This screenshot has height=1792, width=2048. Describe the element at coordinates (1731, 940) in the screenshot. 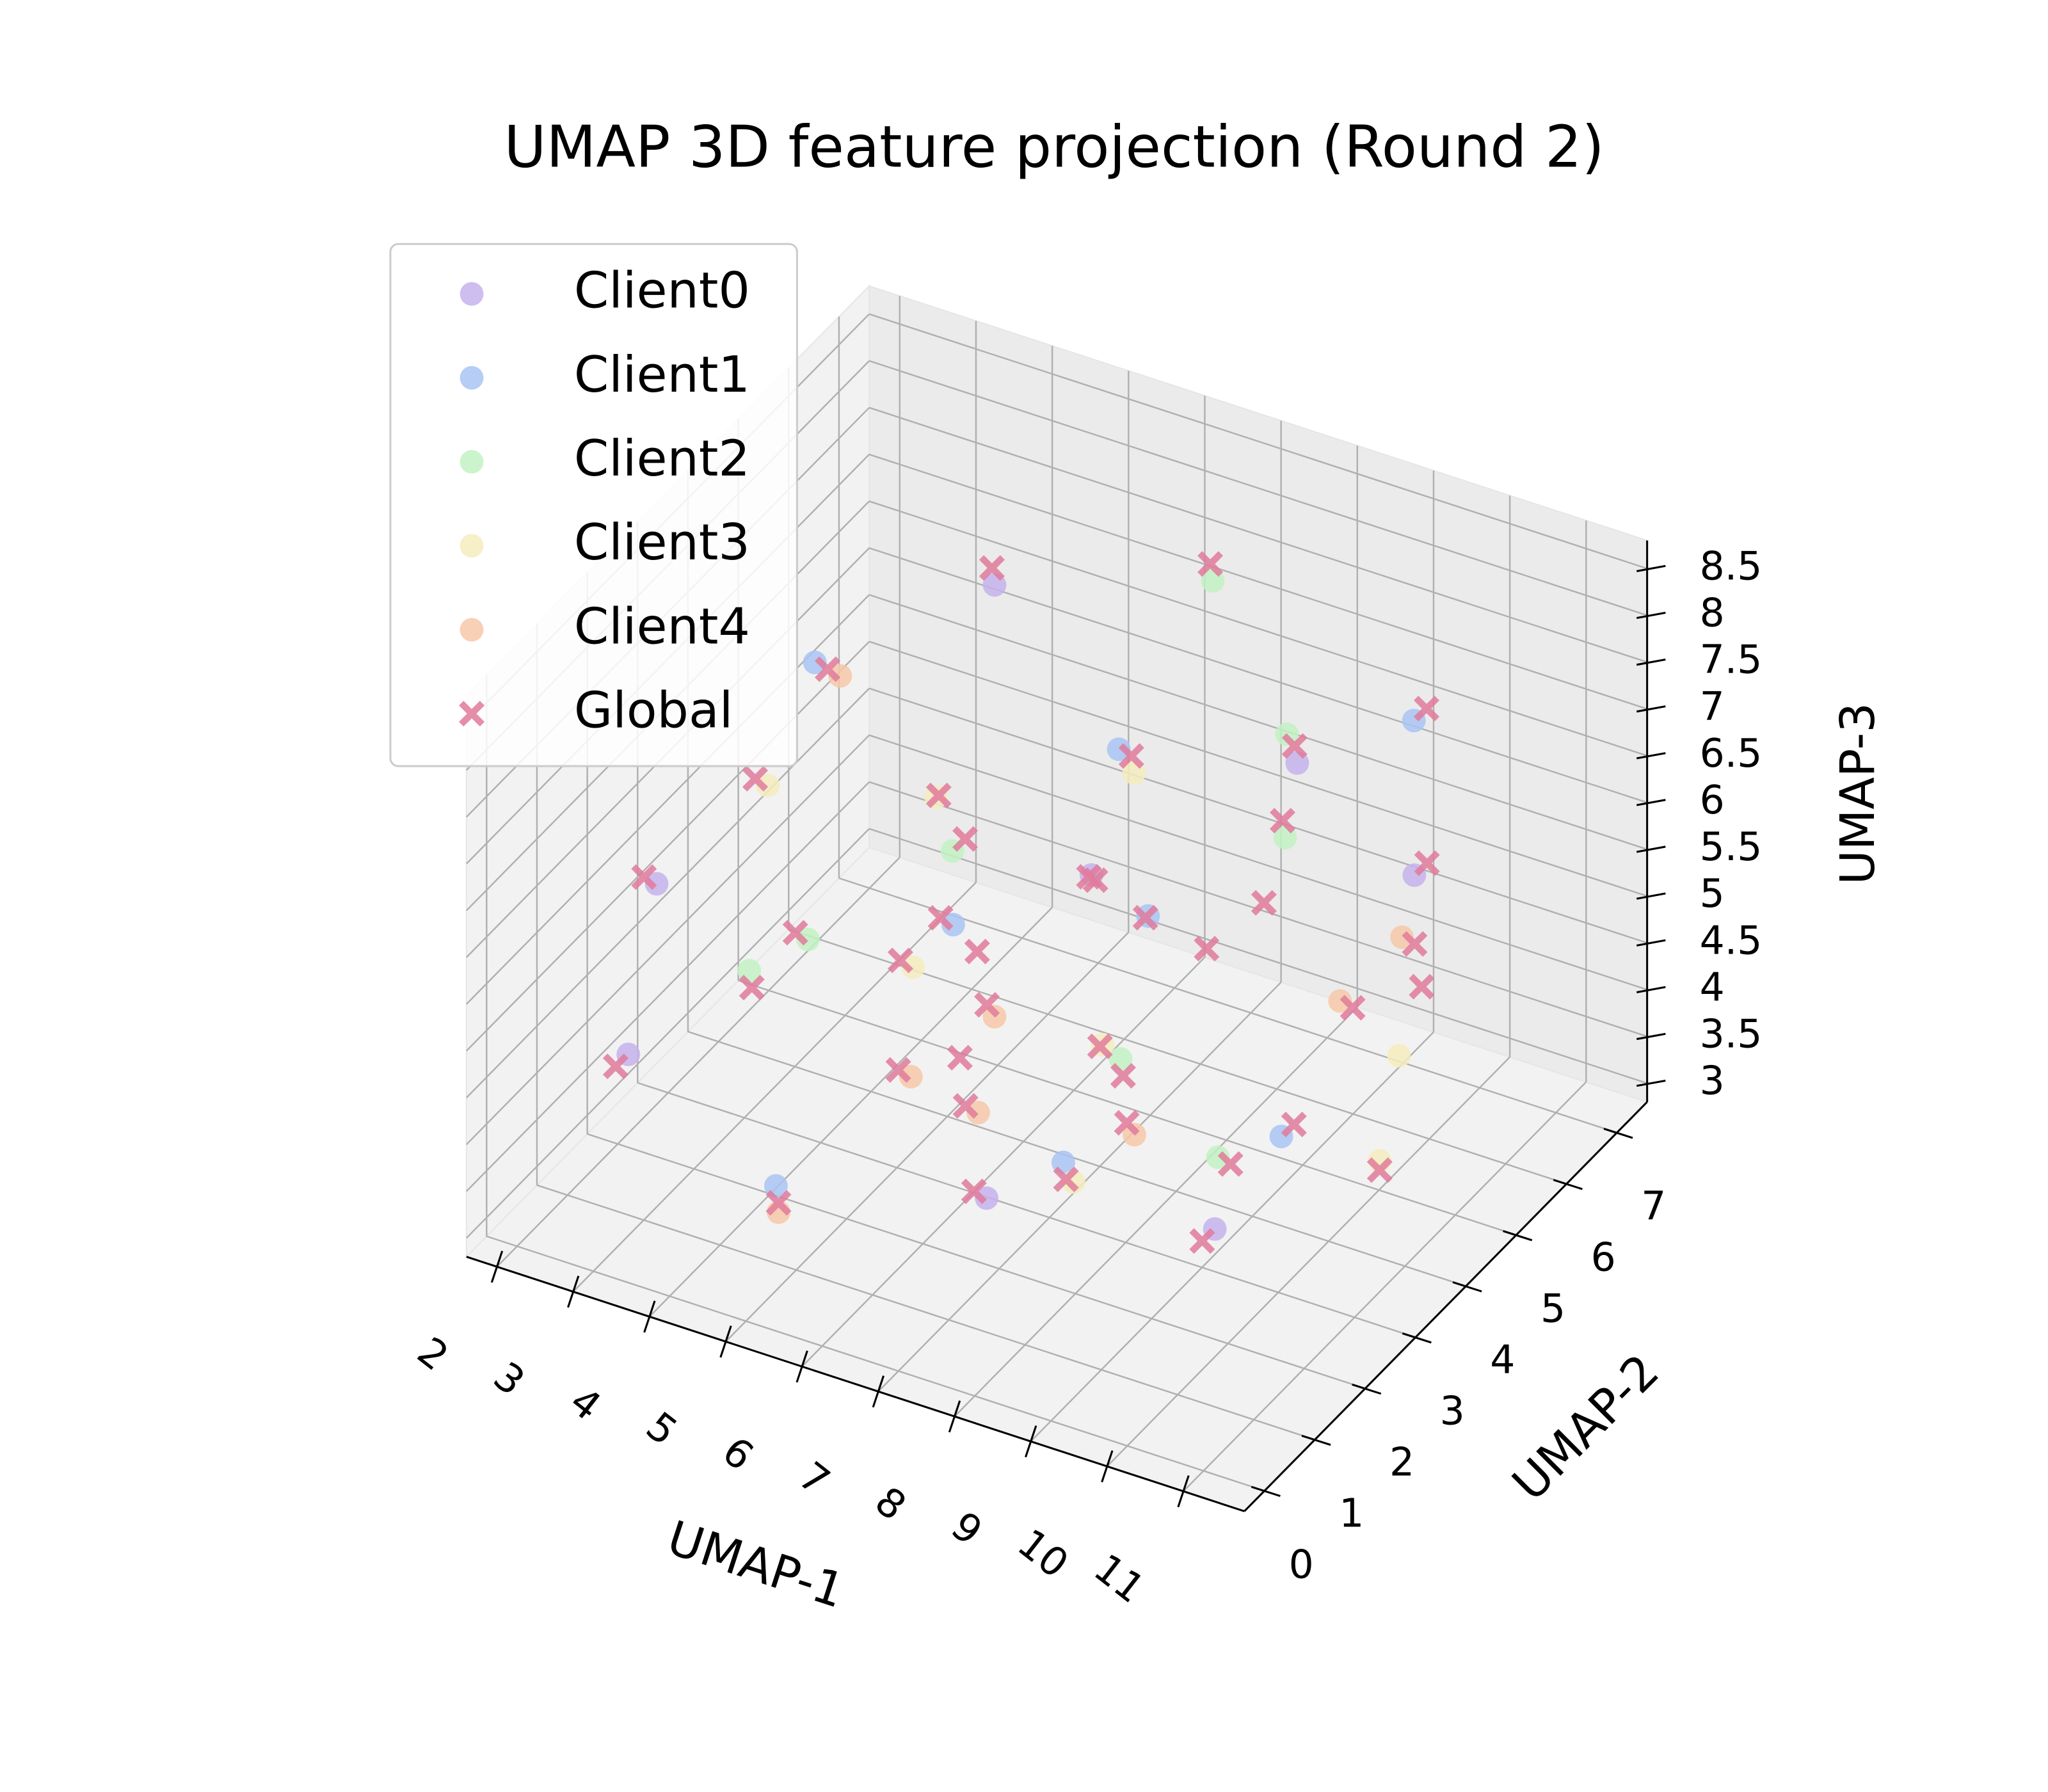

I see `z-tick-label: 4.5` at that location.